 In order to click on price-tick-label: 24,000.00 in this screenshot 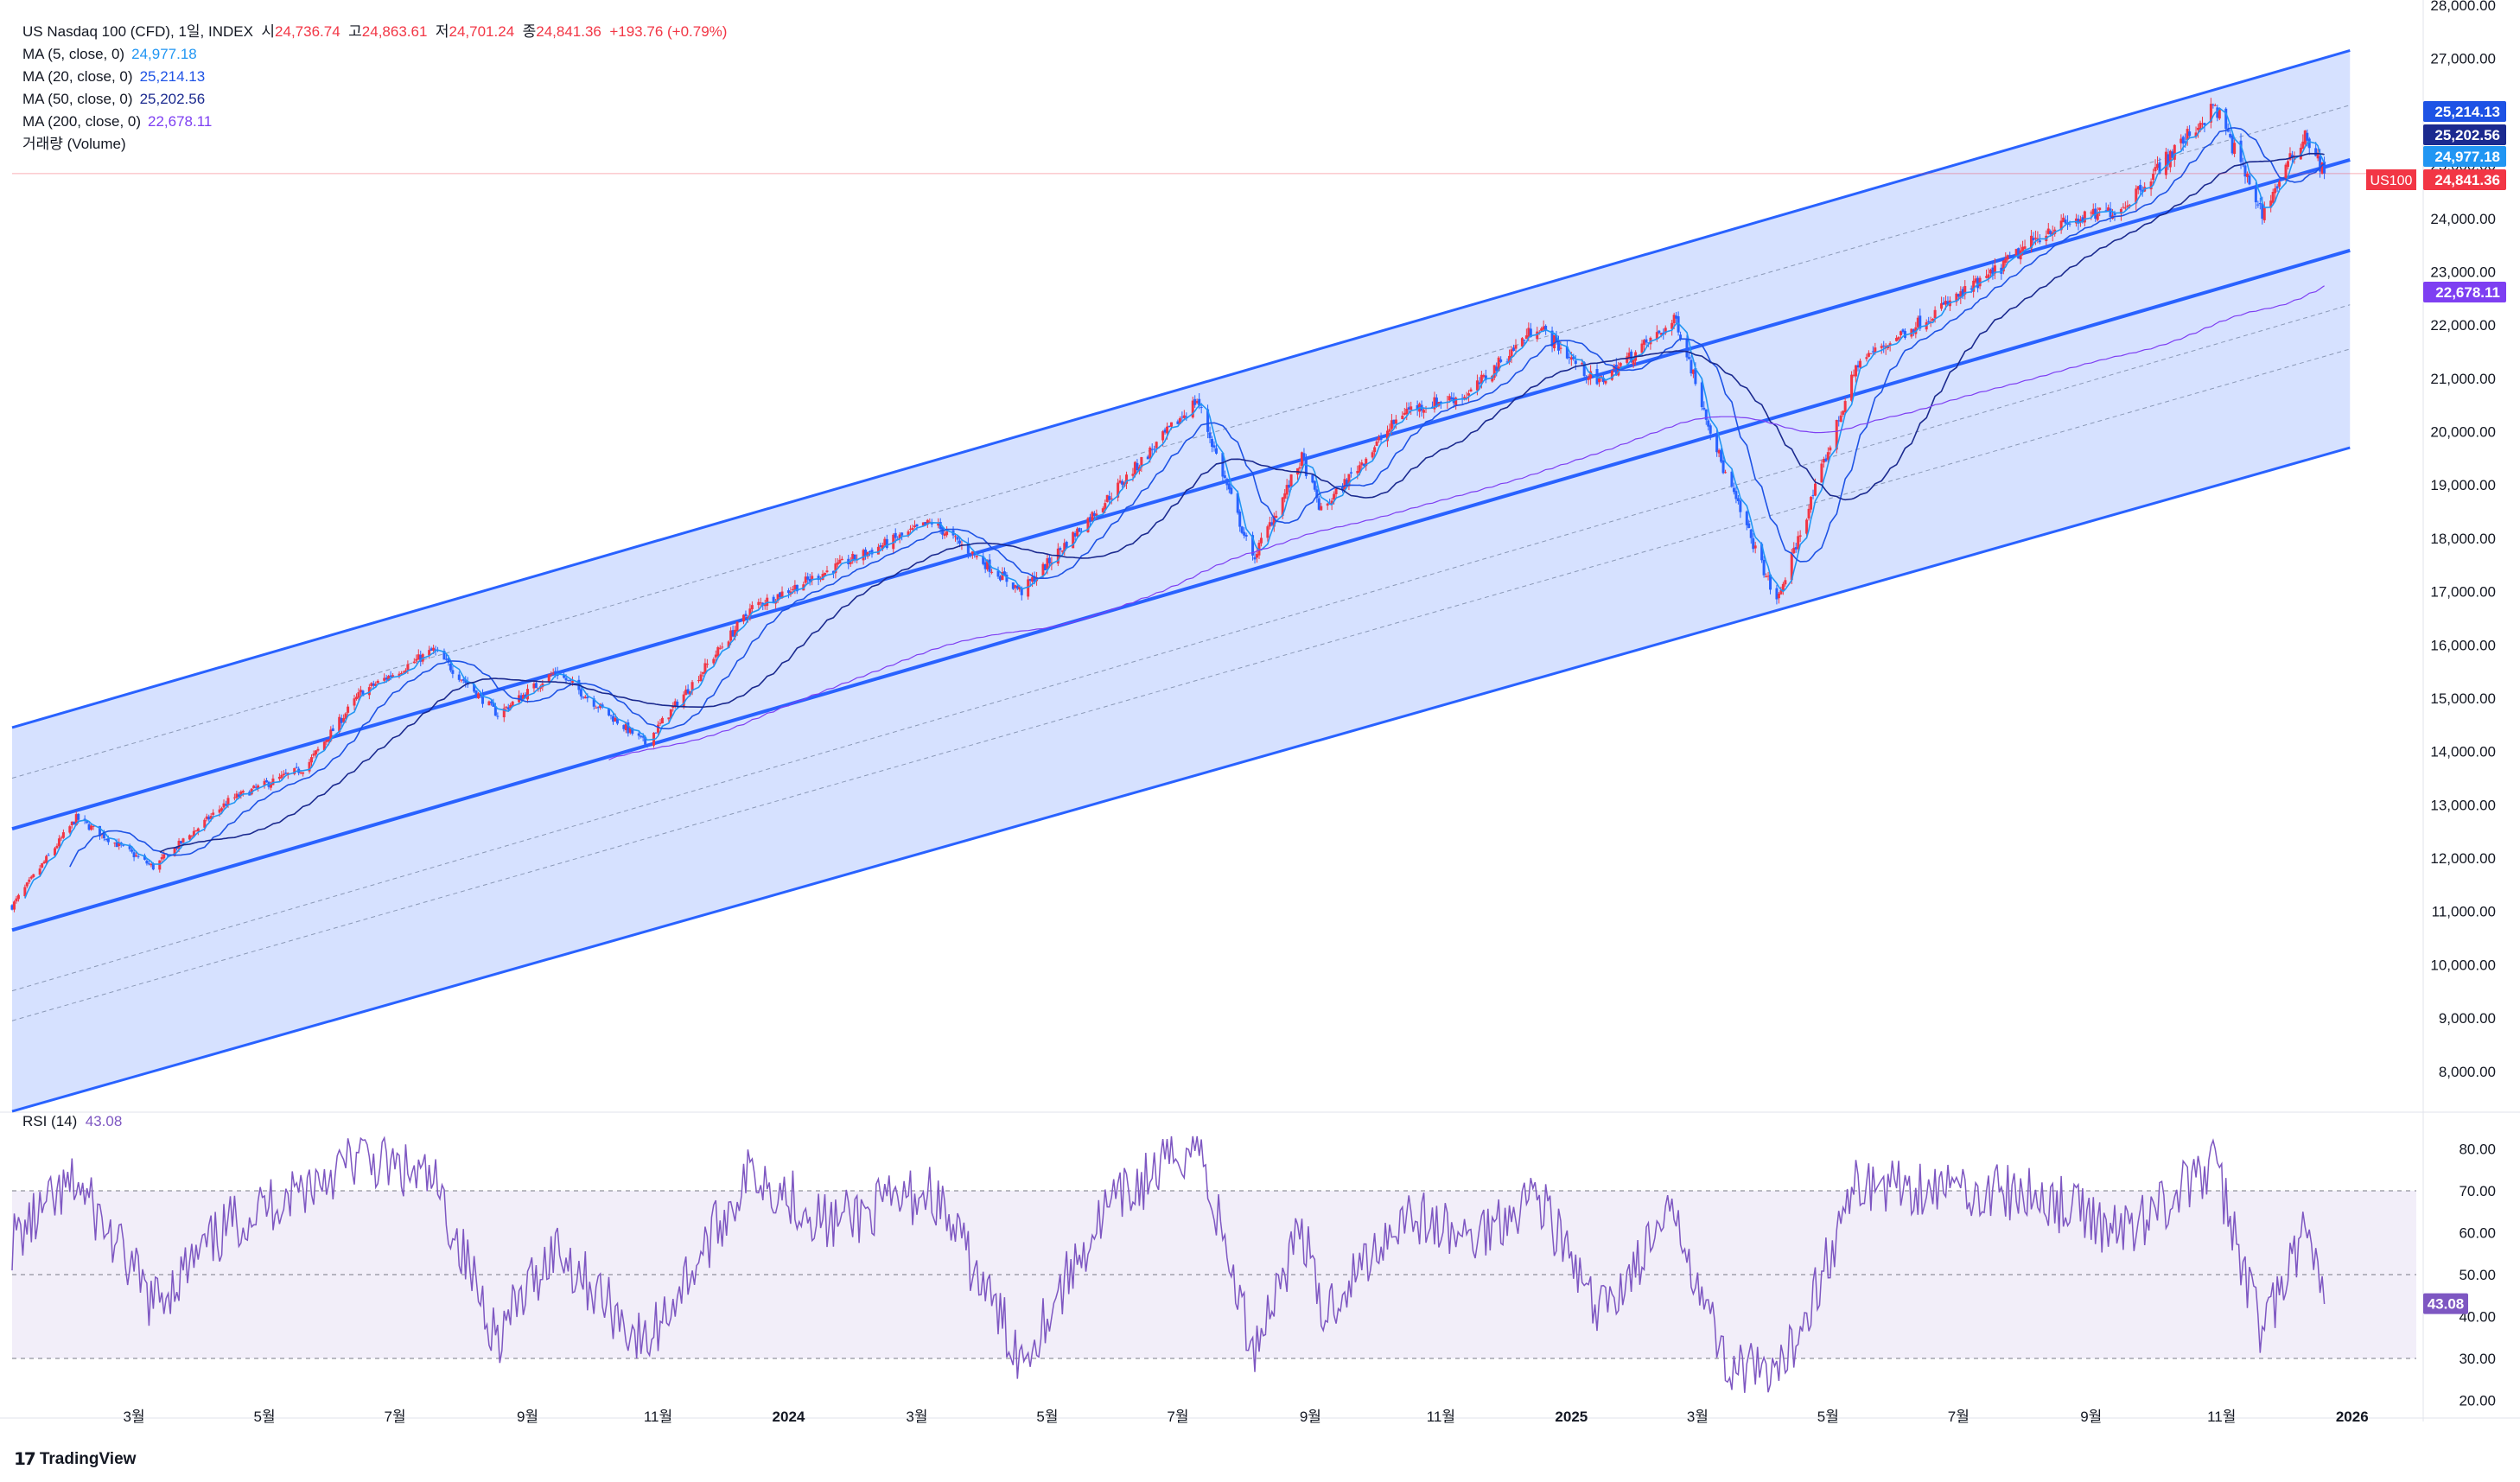, I will do `click(2463, 219)`.